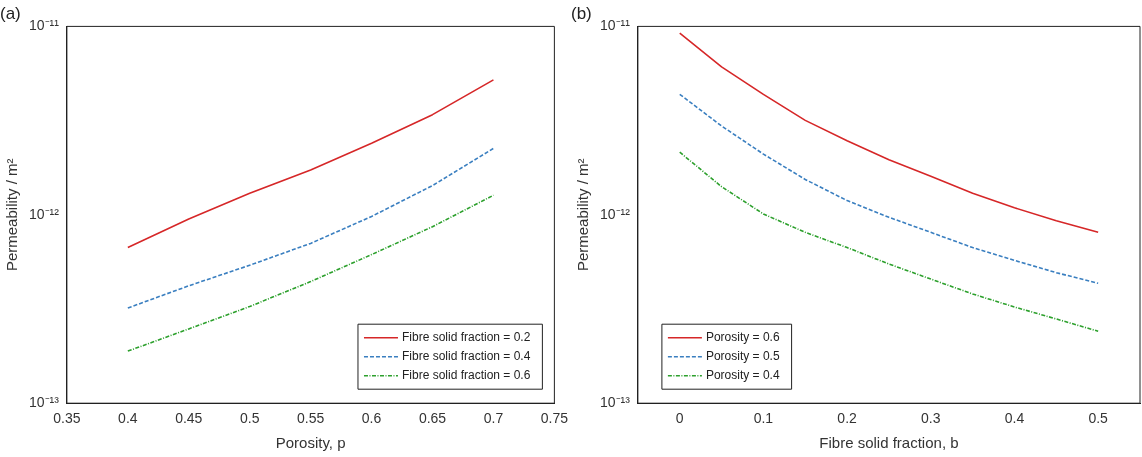 This screenshot has width=1142, height=457. What do you see at coordinates (10, 13) in the screenshot?
I see `chart-title: (a)` at bounding box center [10, 13].